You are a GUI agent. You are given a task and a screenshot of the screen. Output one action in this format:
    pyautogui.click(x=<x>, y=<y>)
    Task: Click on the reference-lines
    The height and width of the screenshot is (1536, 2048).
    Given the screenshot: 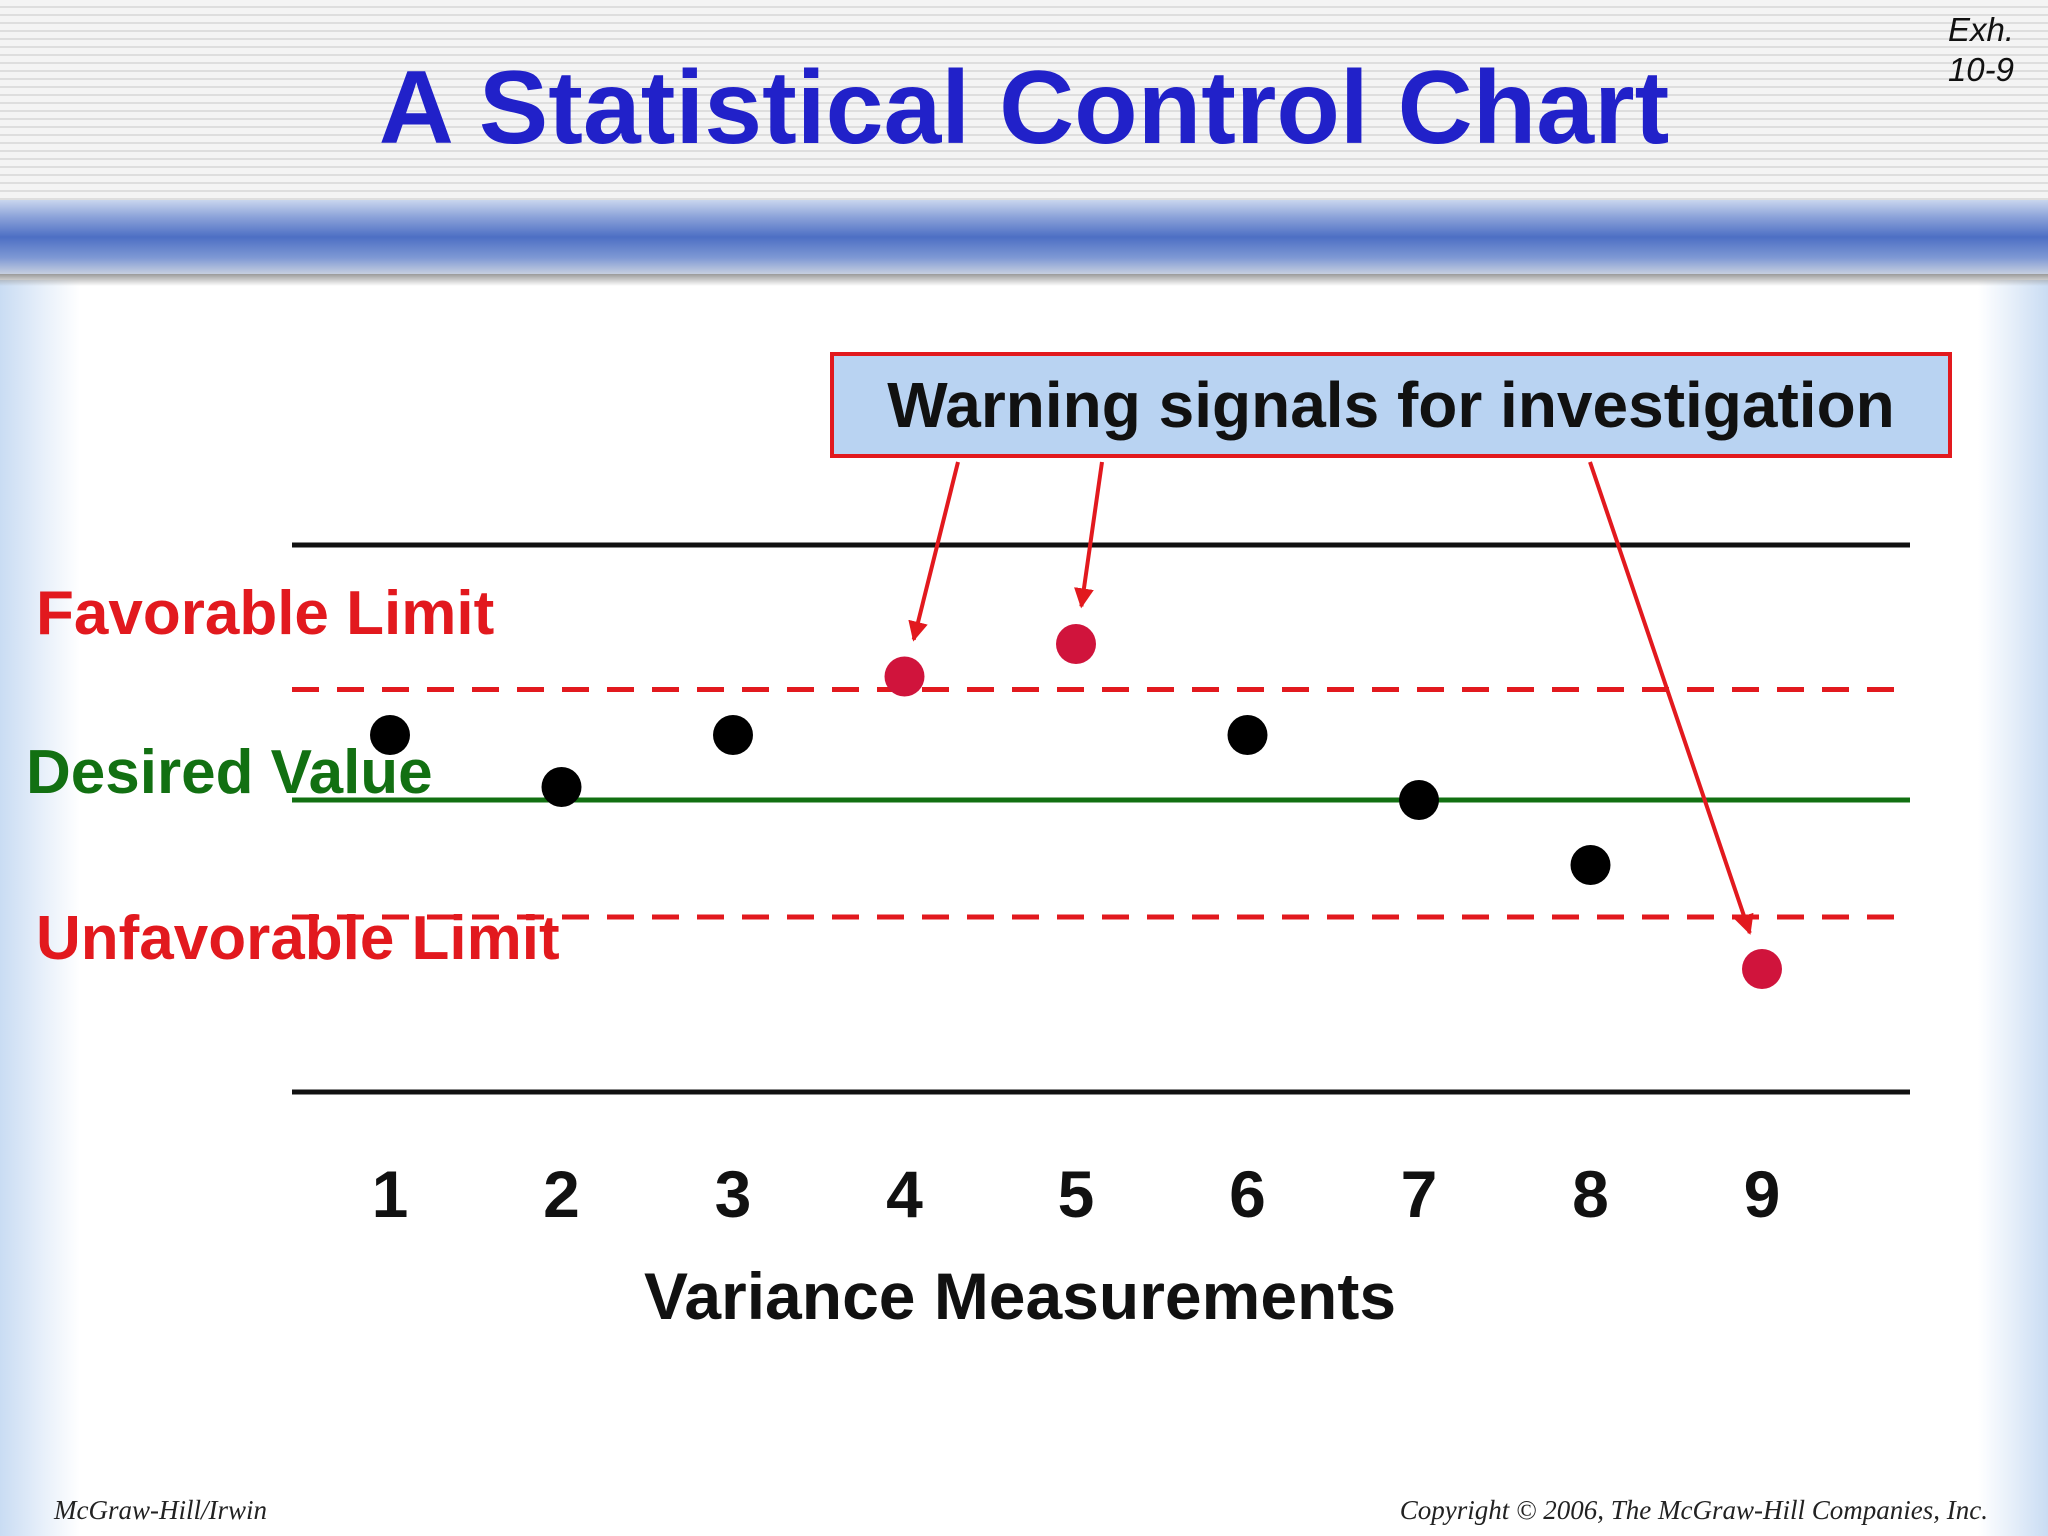 What is the action you would take?
    pyautogui.click(x=1101, y=803)
    